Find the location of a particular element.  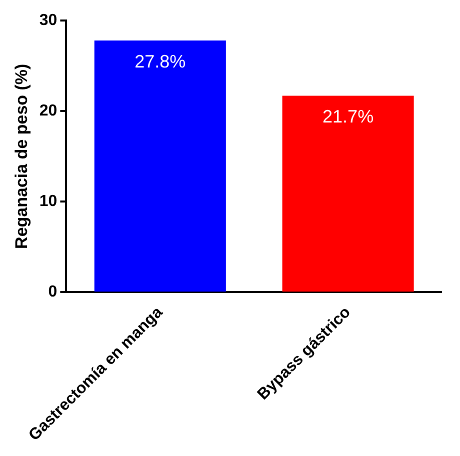

y-tick-label: 10 is located at coordinates (48, 201).